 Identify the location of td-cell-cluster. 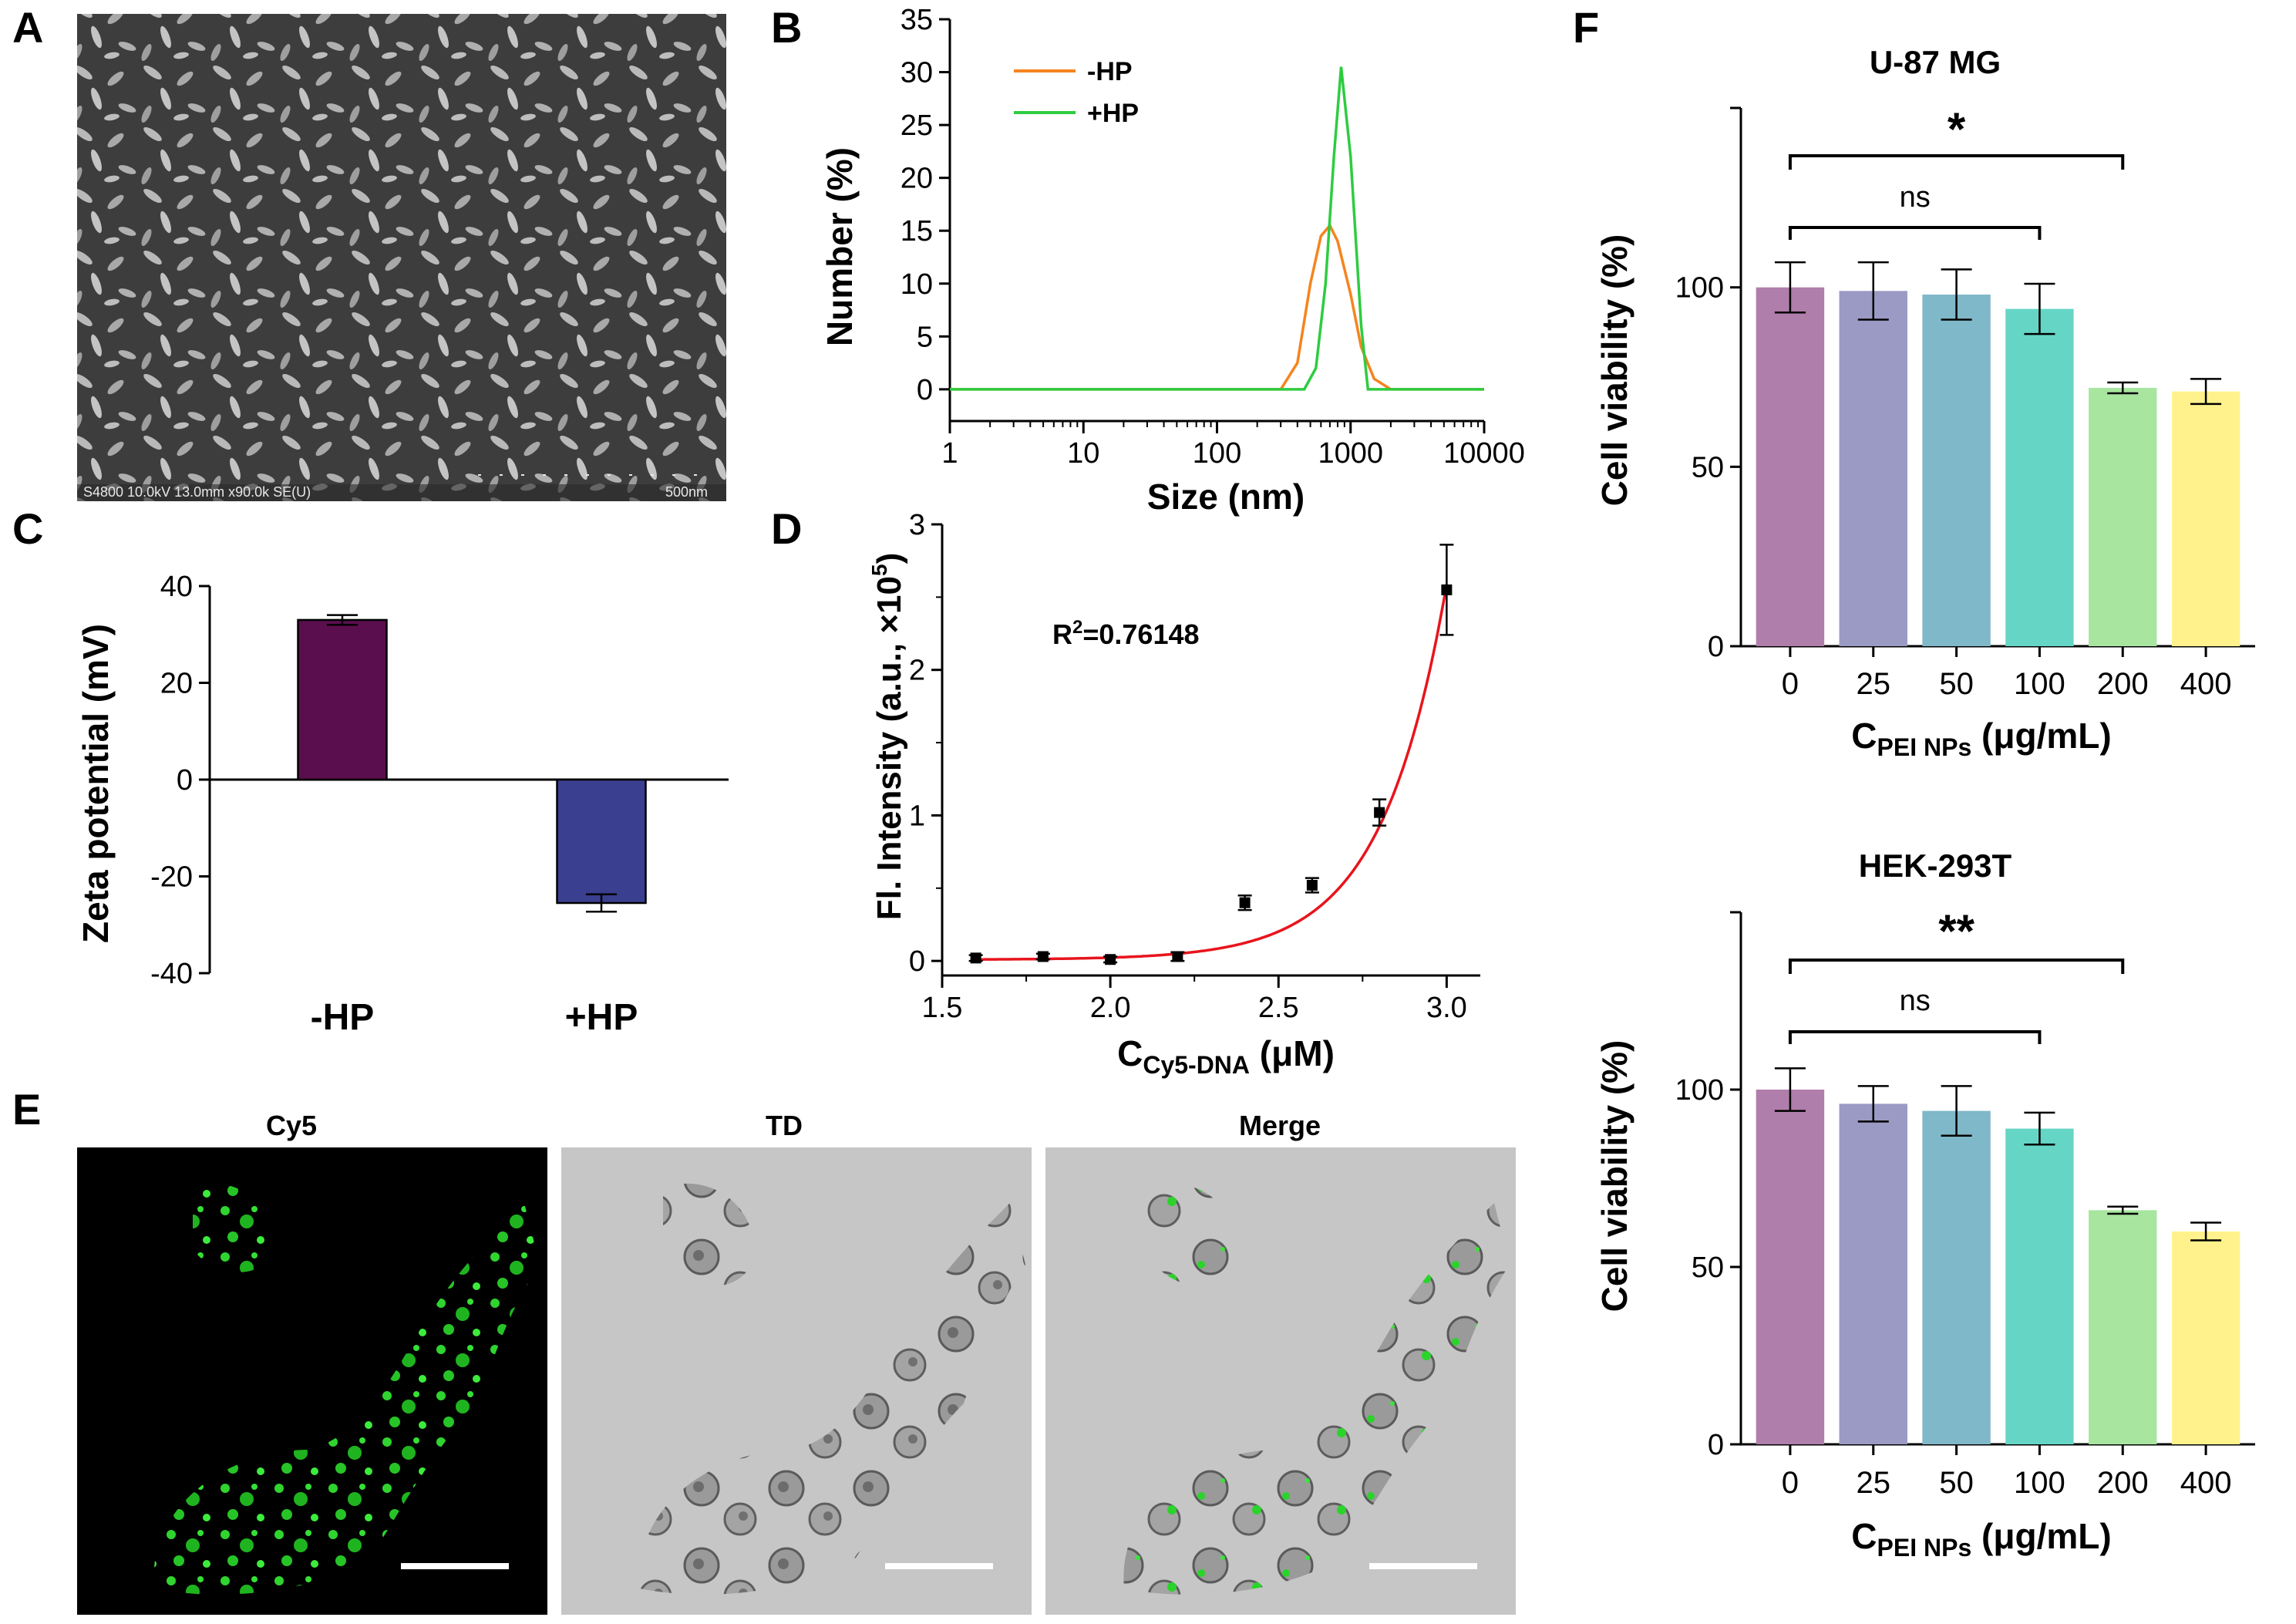
(832, 1399).